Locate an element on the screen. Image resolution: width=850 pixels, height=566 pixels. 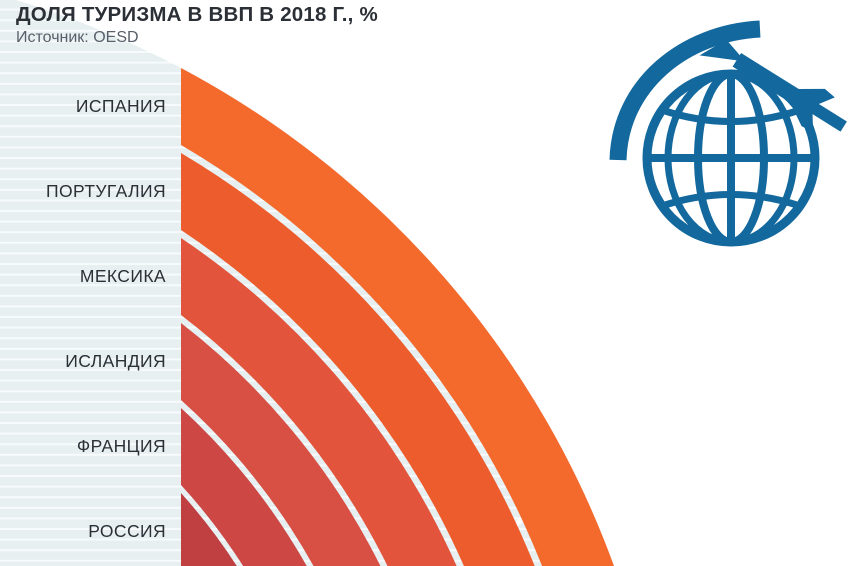
category-label-4: ИСЛАНДИЯ is located at coordinates (115, 360).